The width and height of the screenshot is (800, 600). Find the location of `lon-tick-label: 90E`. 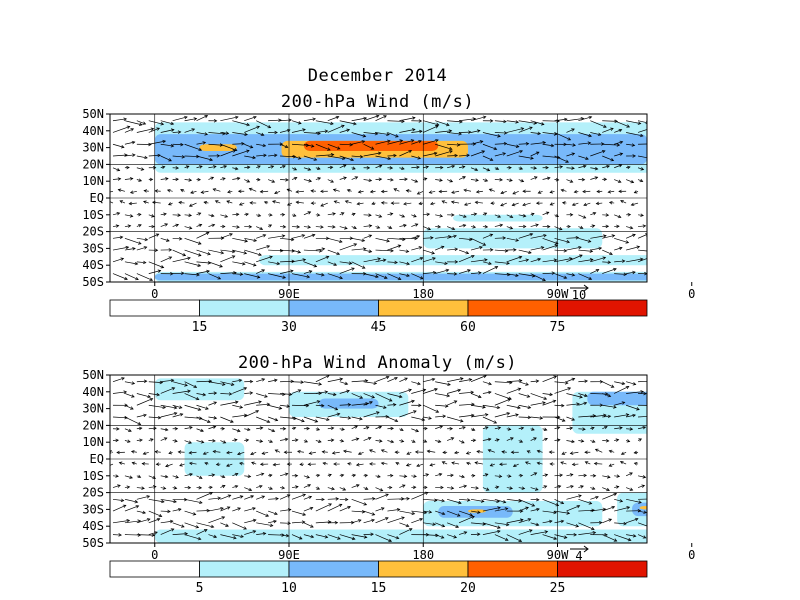

lon-tick-label: 90E is located at coordinates (289, 555).